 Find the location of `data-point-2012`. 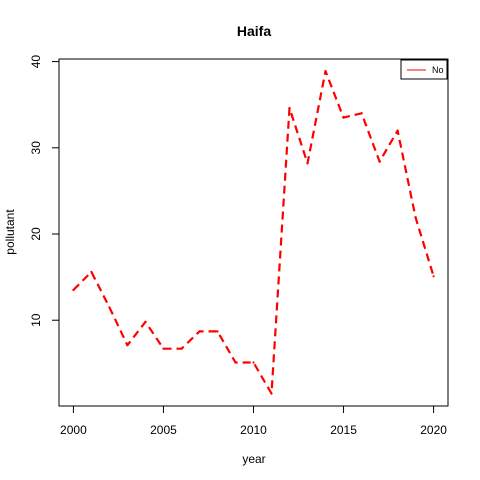

data-point-2012 is located at coordinates (289, 108).